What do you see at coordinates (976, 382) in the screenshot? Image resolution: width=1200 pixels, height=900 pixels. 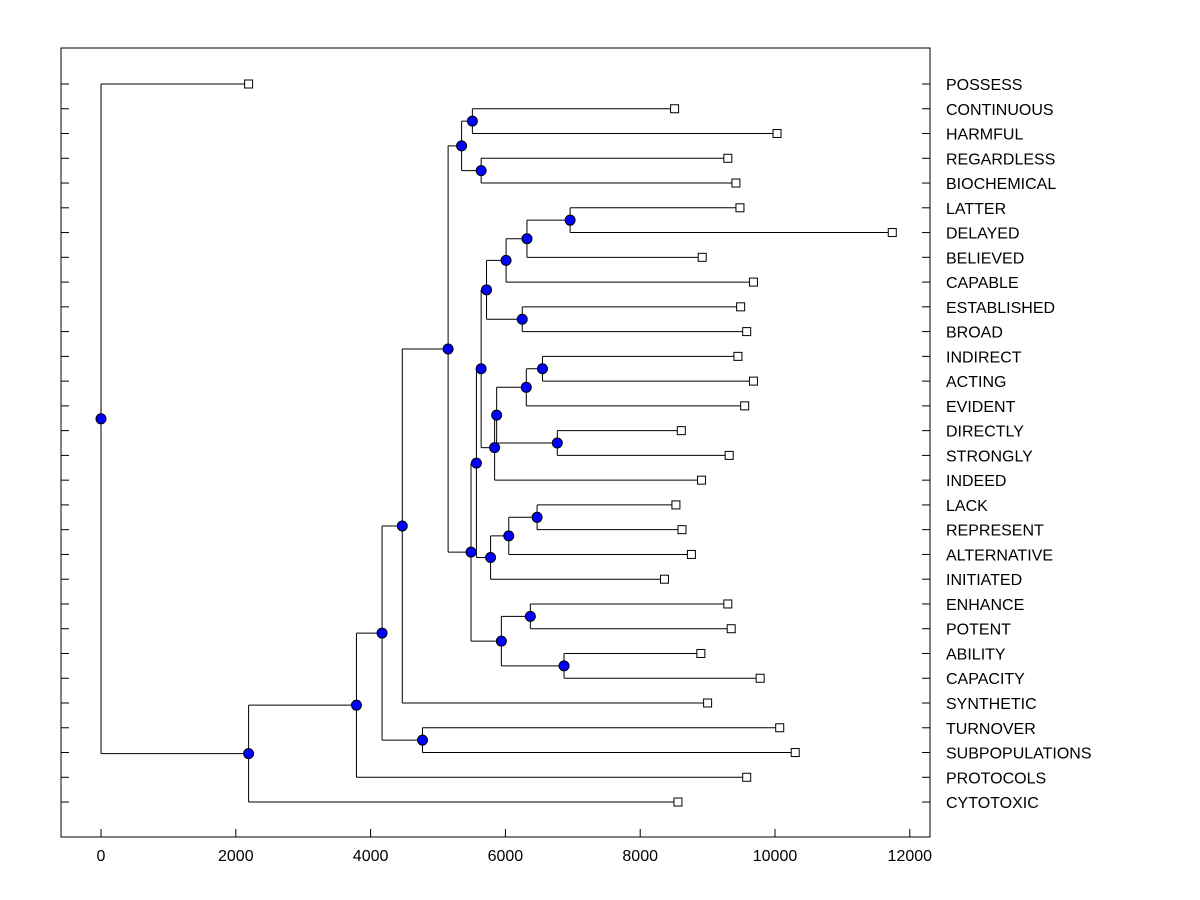 I see `leaf-label: ACTING` at bounding box center [976, 382].